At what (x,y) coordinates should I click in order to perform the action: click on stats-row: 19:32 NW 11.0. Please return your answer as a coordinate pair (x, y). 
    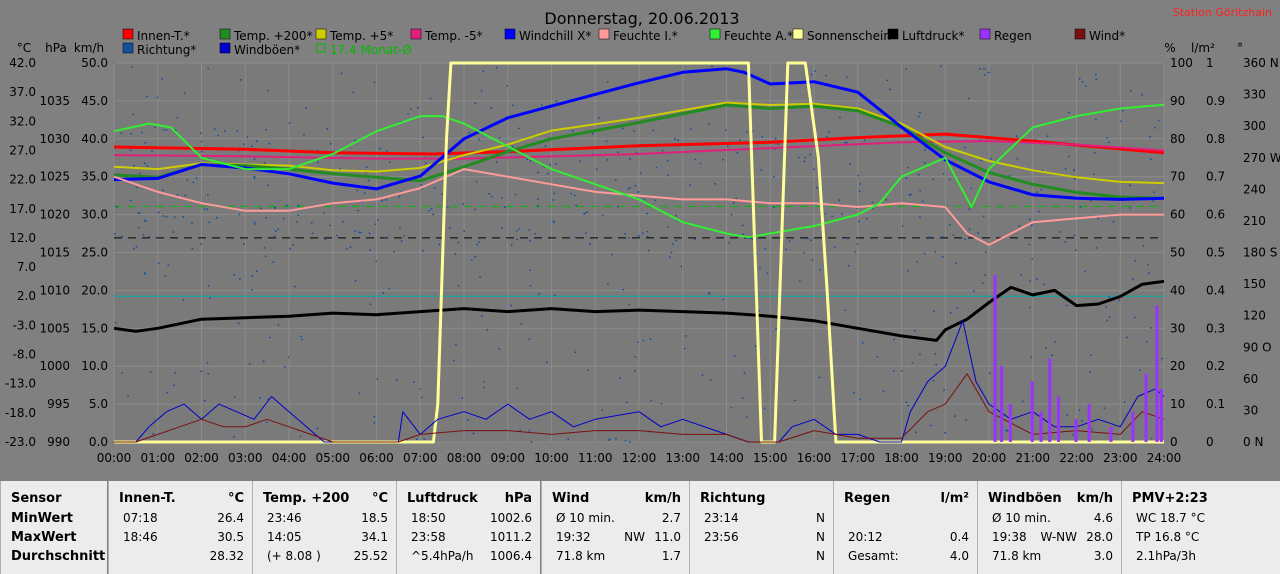
    Looking at the image, I should click on (616, 539).